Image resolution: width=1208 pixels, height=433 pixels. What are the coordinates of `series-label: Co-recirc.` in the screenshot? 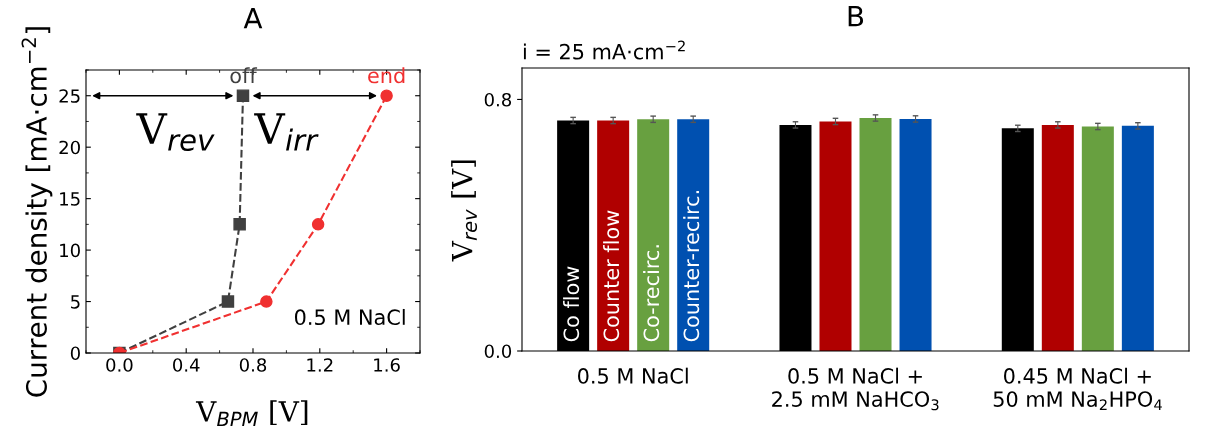 It's located at (651, 293).